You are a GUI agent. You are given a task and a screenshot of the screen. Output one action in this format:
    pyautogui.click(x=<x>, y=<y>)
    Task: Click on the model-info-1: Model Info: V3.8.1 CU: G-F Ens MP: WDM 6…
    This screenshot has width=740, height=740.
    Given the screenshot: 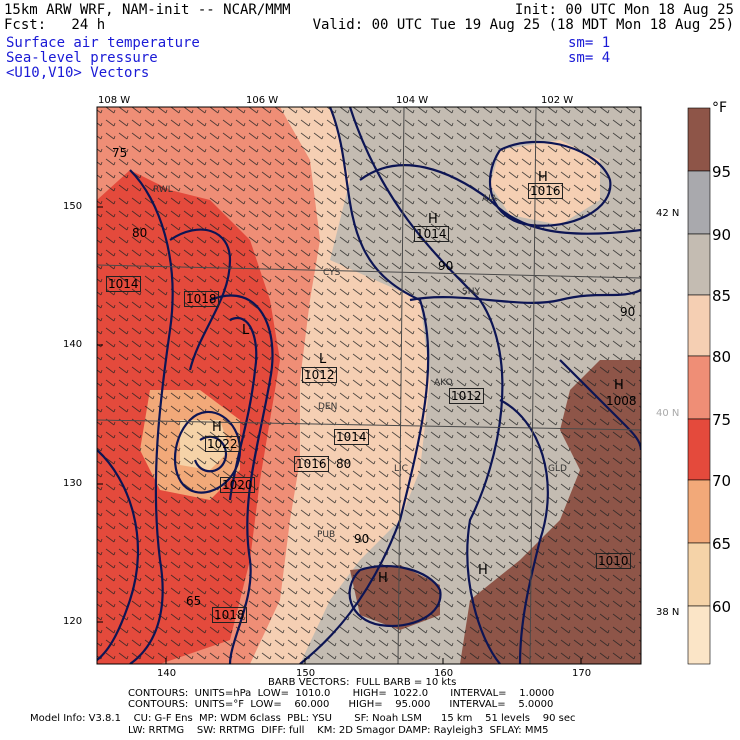 What is the action you would take?
    pyautogui.click(x=303, y=718)
    